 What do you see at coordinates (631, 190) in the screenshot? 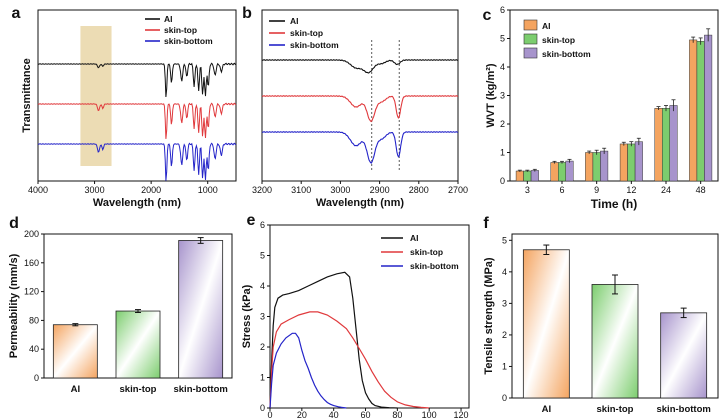
I see `panel-c-xtick-label: 12` at bounding box center [631, 190].